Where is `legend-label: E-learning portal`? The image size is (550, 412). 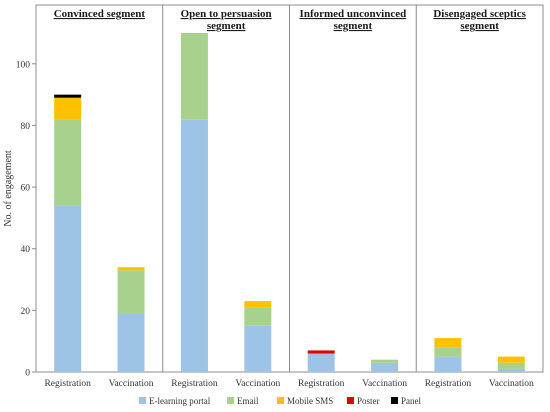 legend-label: E-learning portal is located at coordinates (180, 401).